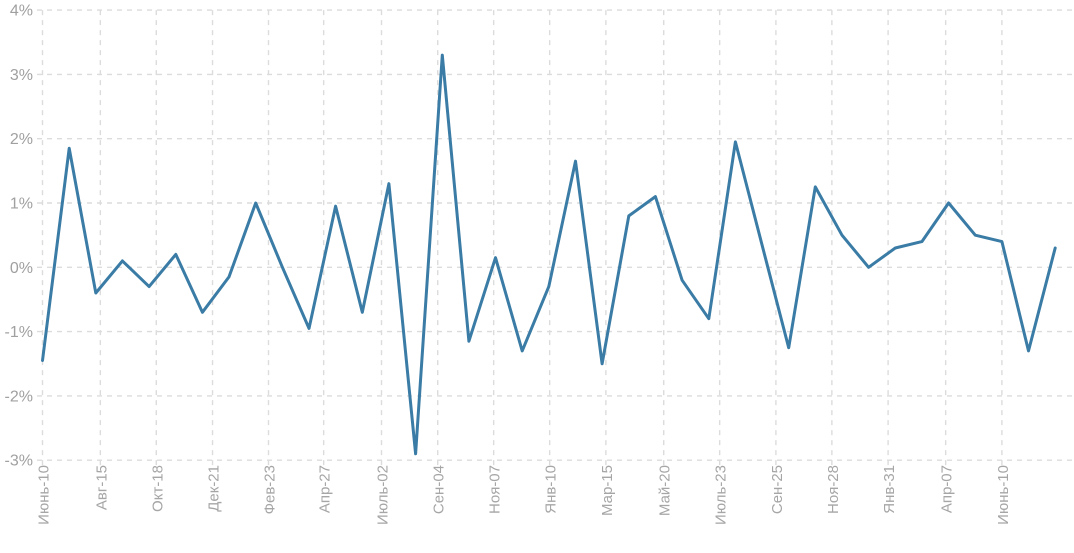  What do you see at coordinates (495, 489) in the screenshot?
I see `x-axis-tick-label: Ноя-07` at bounding box center [495, 489].